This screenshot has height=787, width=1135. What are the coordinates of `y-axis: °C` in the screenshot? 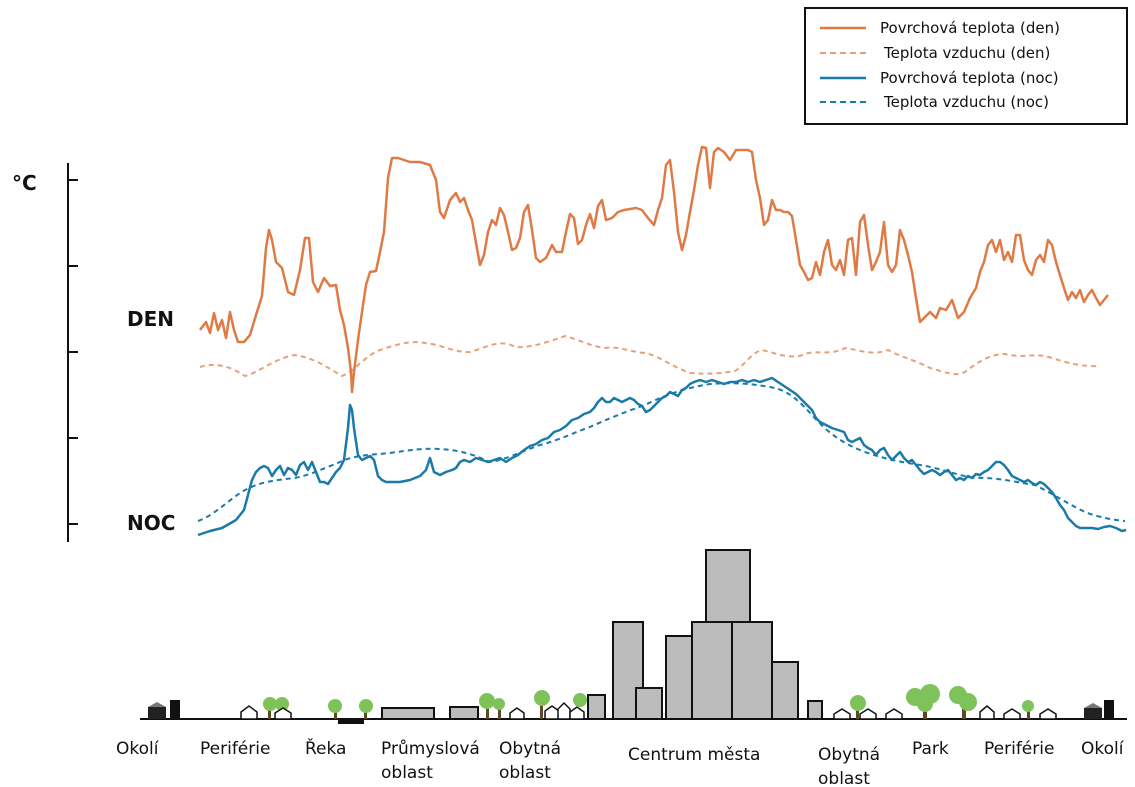 It's located at (45, 352).